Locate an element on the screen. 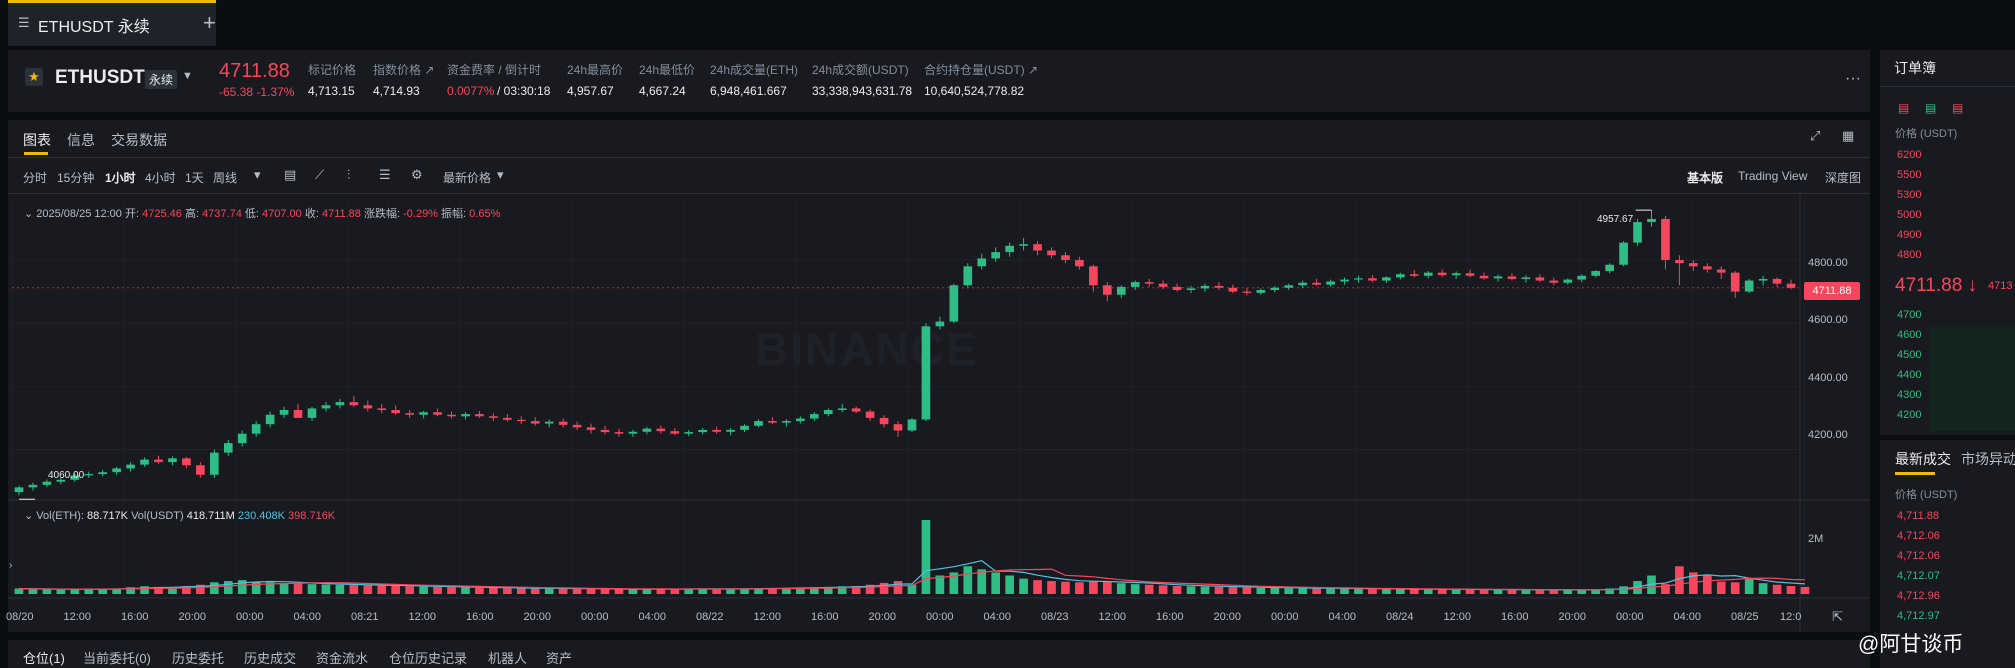 Image resolution: width=2015 pixels, height=668 pixels. mark-price-label: 标记价格 is located at coordinates (332, 70).